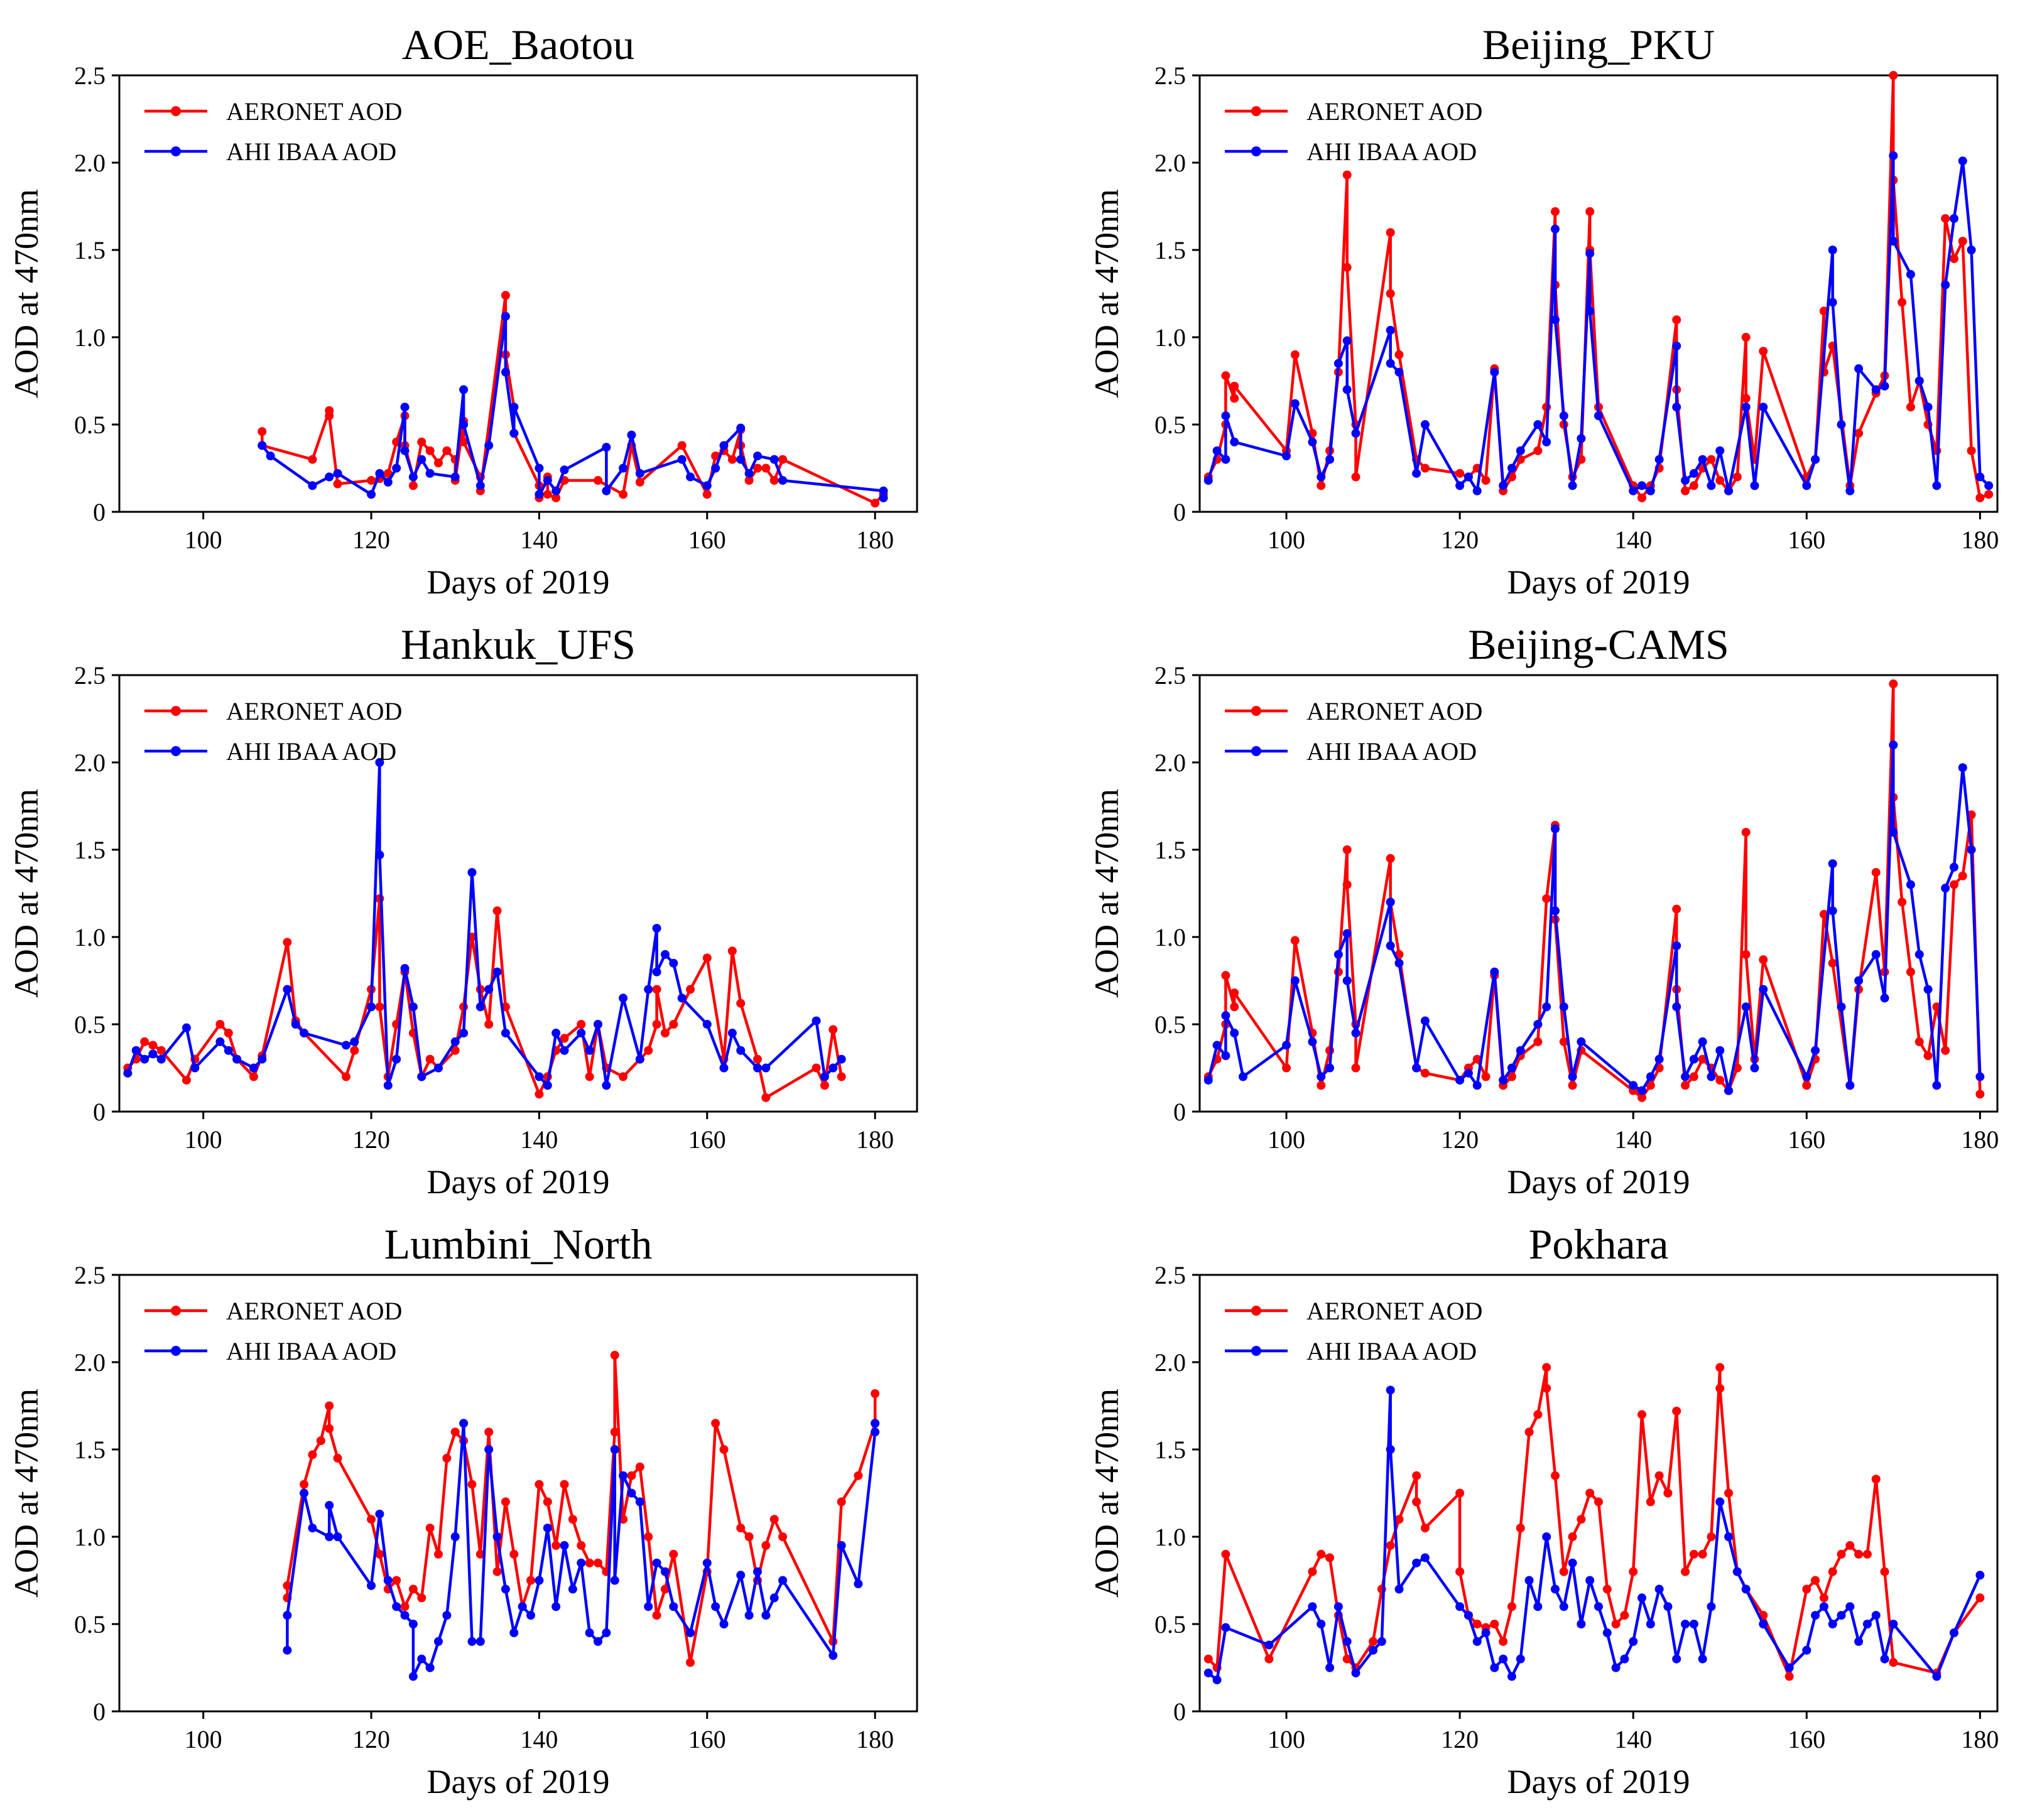  What do you see at coordinates (1599, 893) in the screenshot?
I see `axes-frame` at bounding box center [1599, 893].